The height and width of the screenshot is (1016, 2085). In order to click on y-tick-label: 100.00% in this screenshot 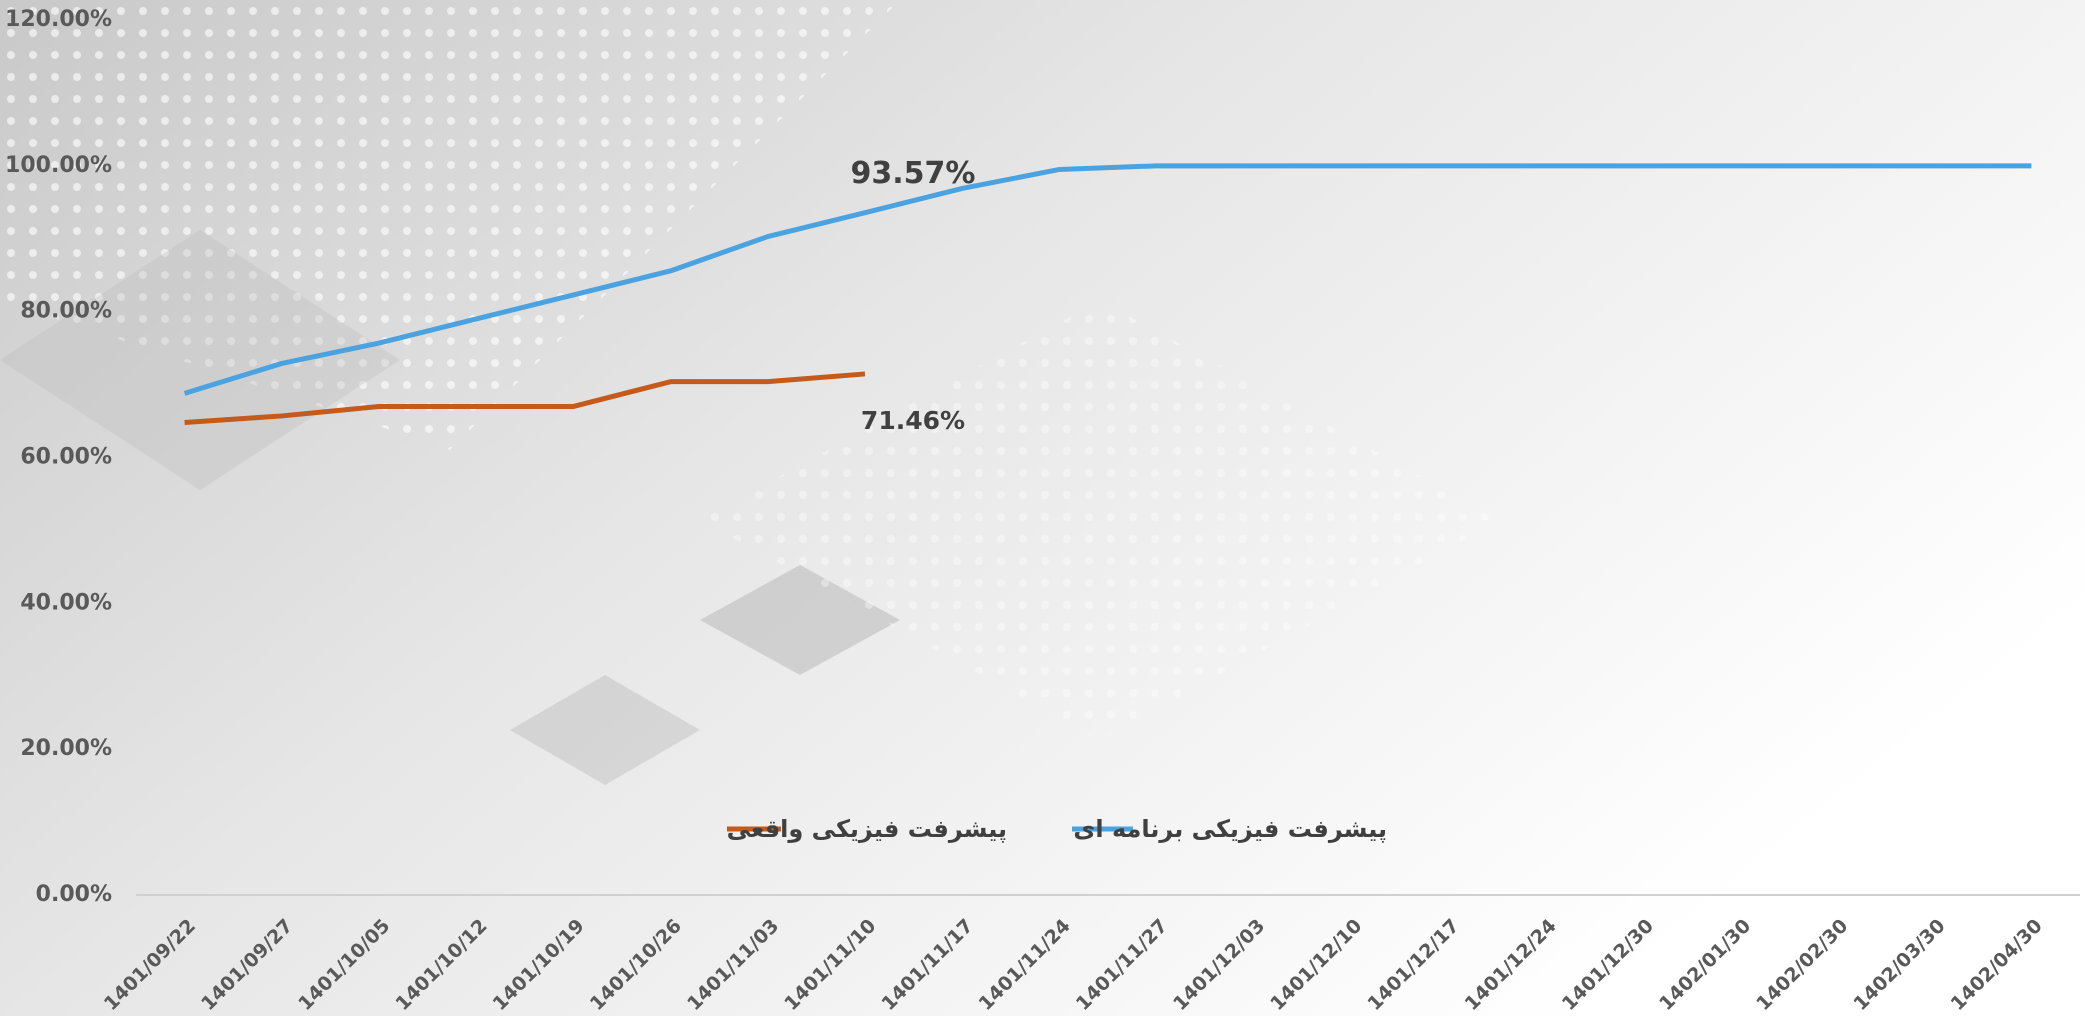, I will do `click(58, 165)`.